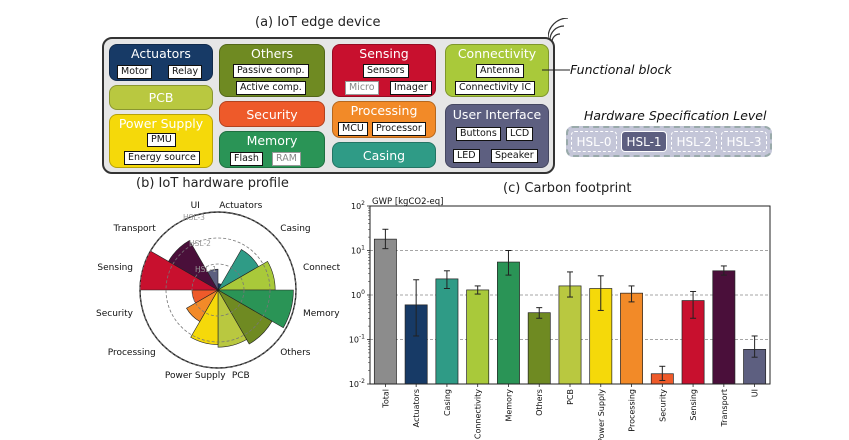 This screenshot has width=849, height=440. I want to click on tag-sensors: Sensors, so click(386, 71).